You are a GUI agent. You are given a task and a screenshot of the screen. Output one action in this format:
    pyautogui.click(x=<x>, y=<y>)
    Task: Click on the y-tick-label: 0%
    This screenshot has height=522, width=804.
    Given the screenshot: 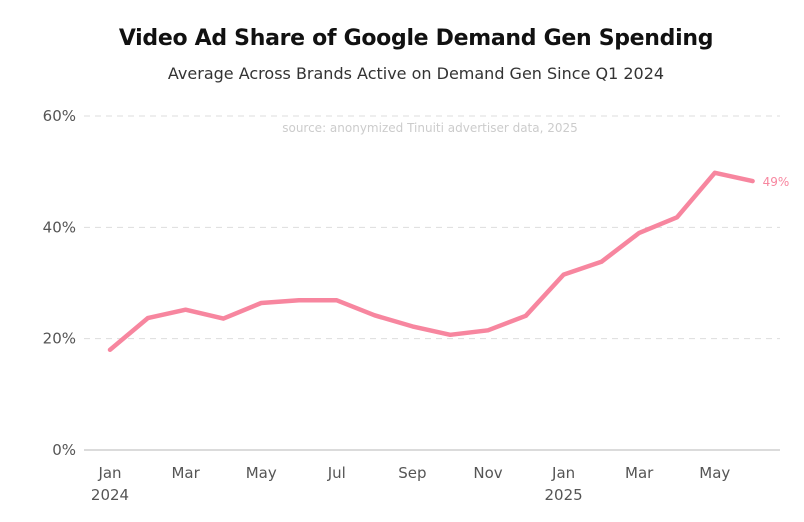 What is the action you would take?
    pyautogui.click(x=64, y=450)
    